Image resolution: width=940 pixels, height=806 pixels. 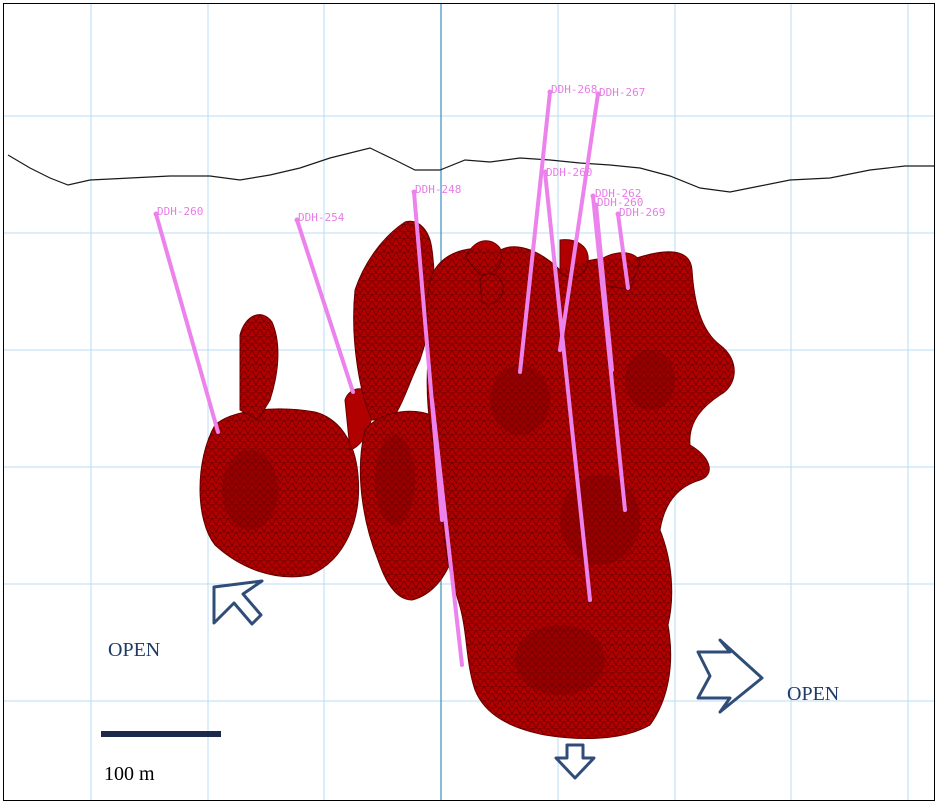 What do you see at coordinates (470, 170) in the screenshot?
I see `topography-line` at bounding box center [470, 170].